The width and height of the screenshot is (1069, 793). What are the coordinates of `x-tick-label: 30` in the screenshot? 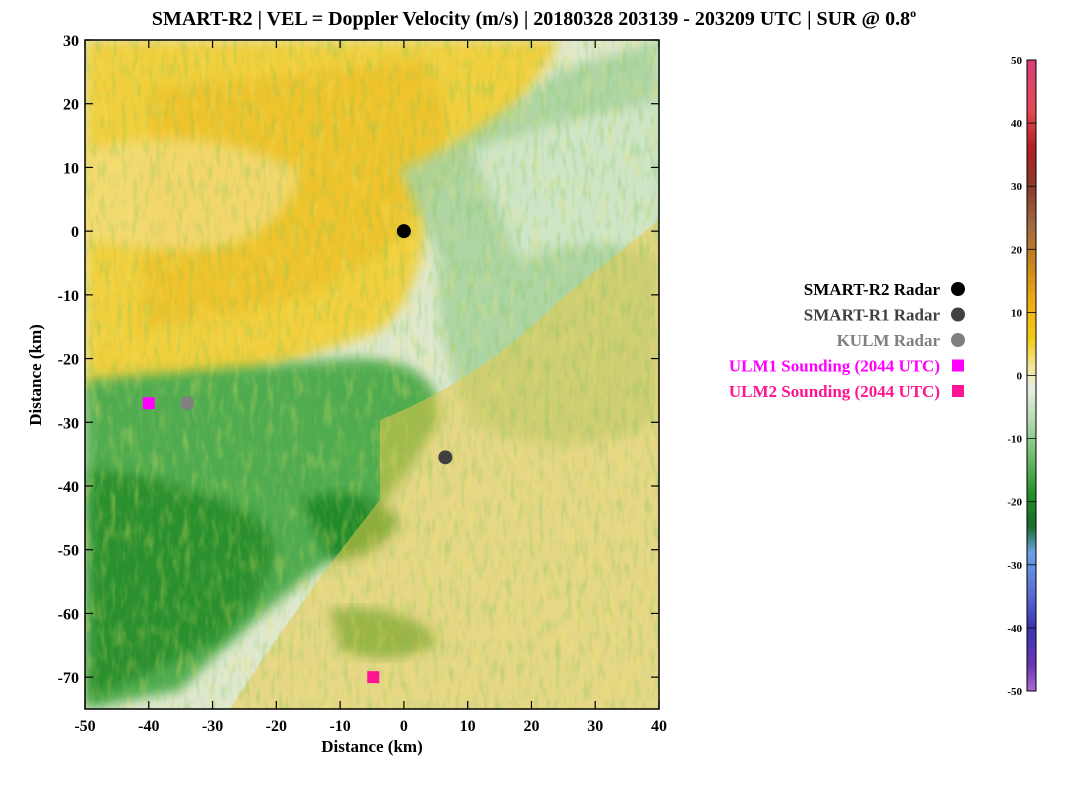 It's located at (595, 726).